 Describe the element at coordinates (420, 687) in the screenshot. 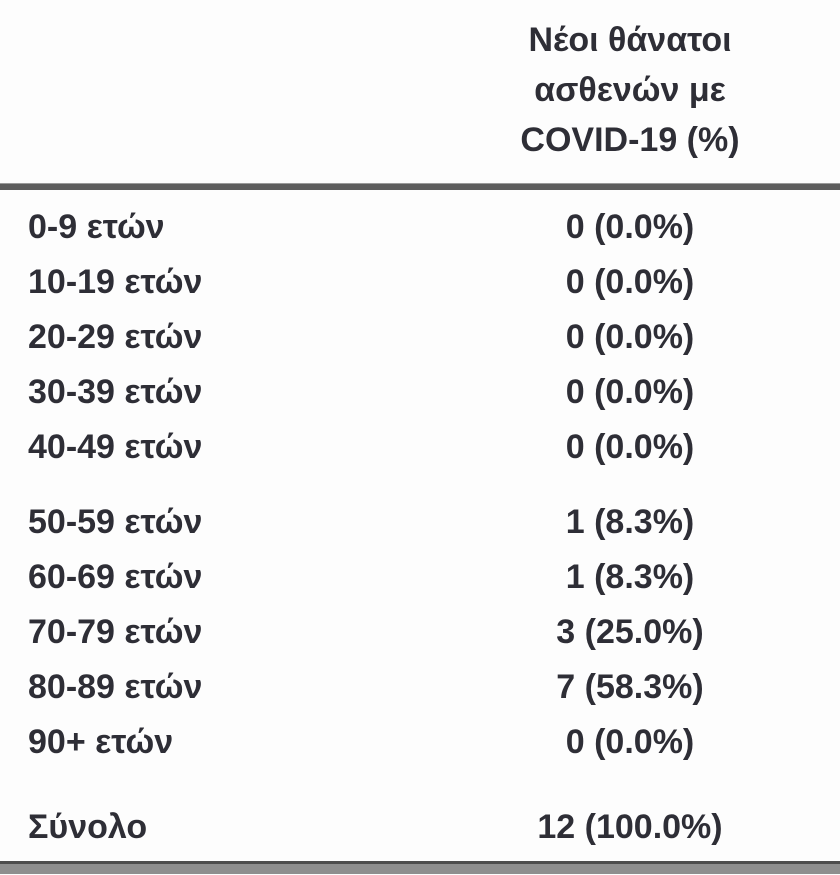

I see `table-row: 80-89 ετών 7 (58.3%)` at that location.